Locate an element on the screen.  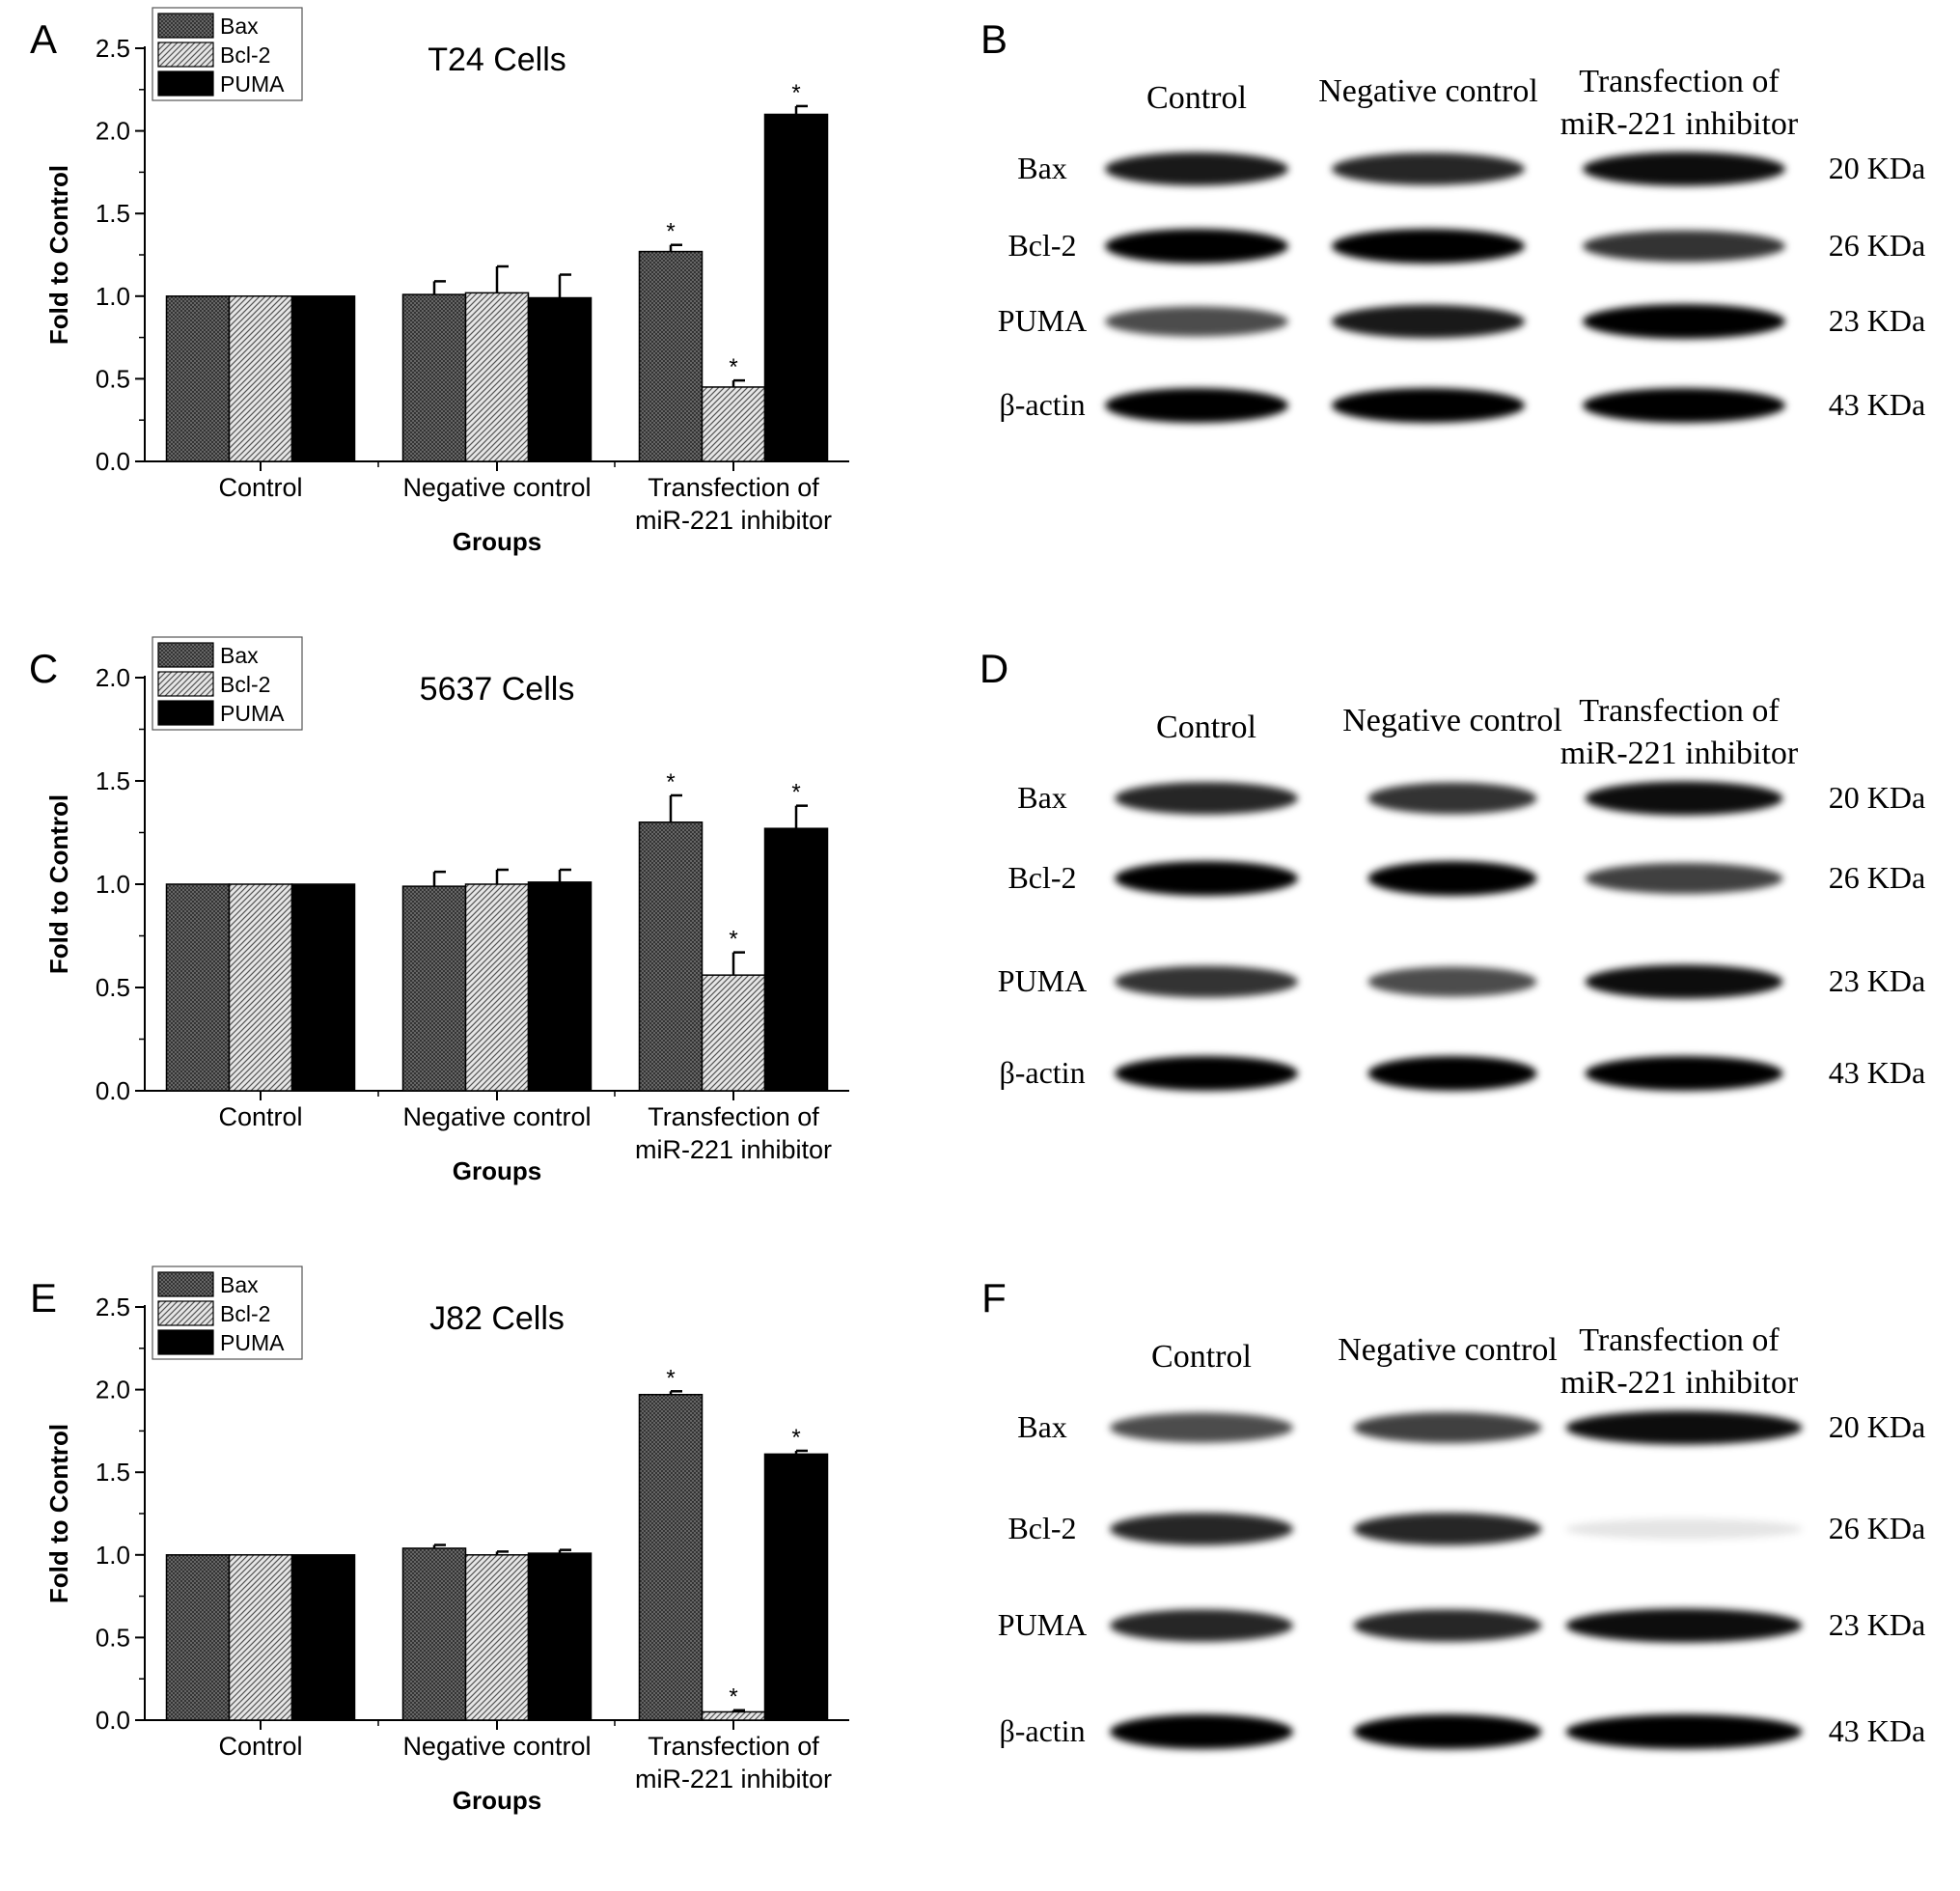
panel-letter: E is located at coordinates (43, 1298).